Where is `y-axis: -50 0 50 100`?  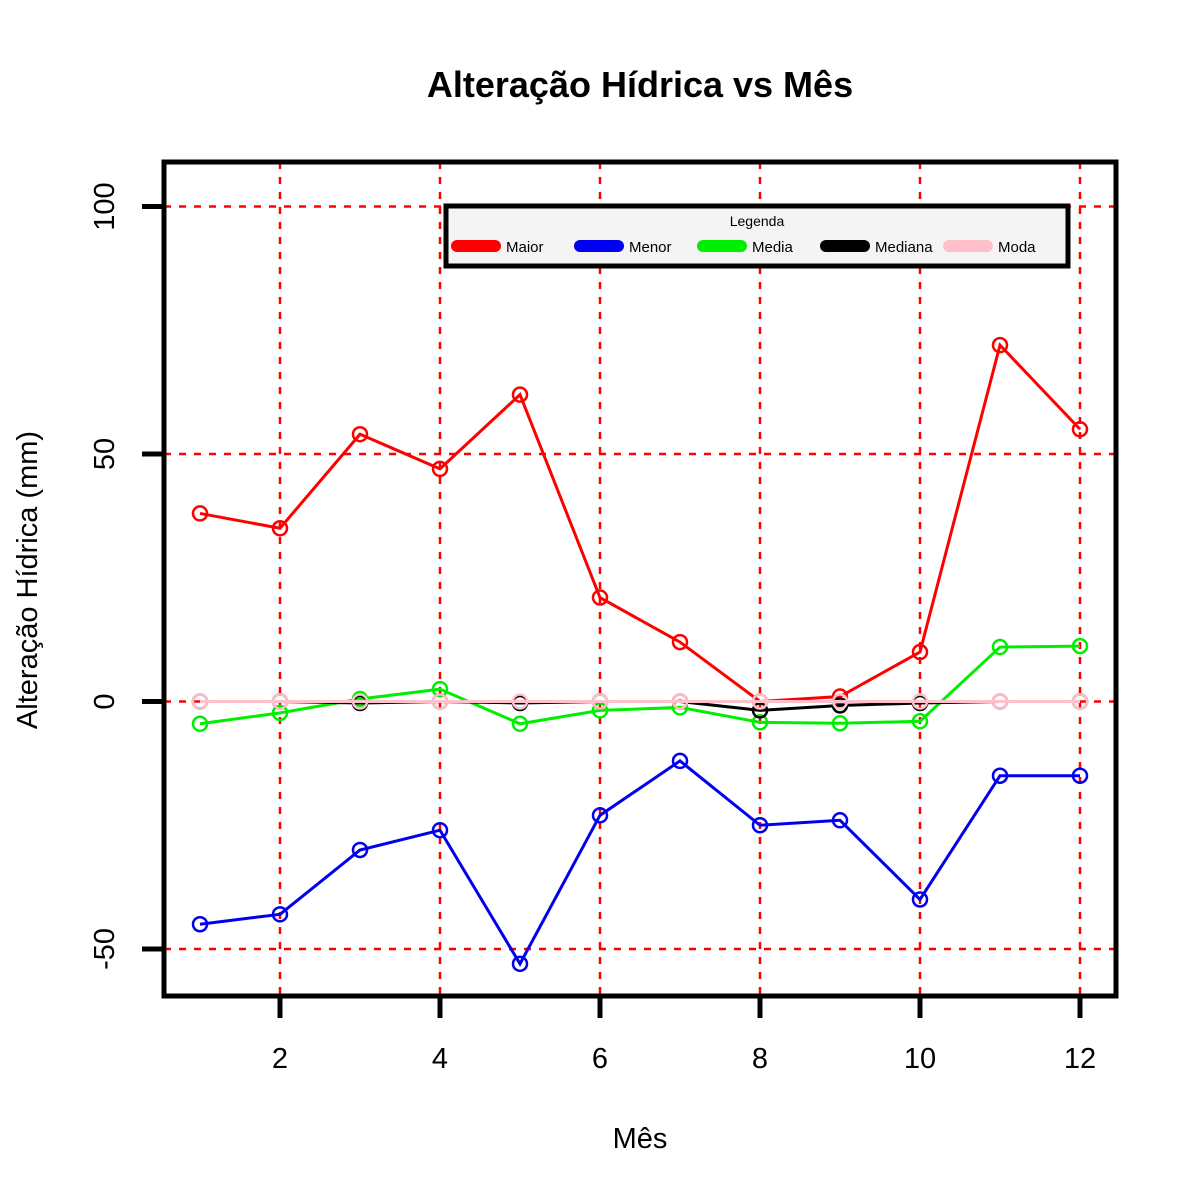
y-axis: -50 0 50 100 is located at coordinates (126, 576).